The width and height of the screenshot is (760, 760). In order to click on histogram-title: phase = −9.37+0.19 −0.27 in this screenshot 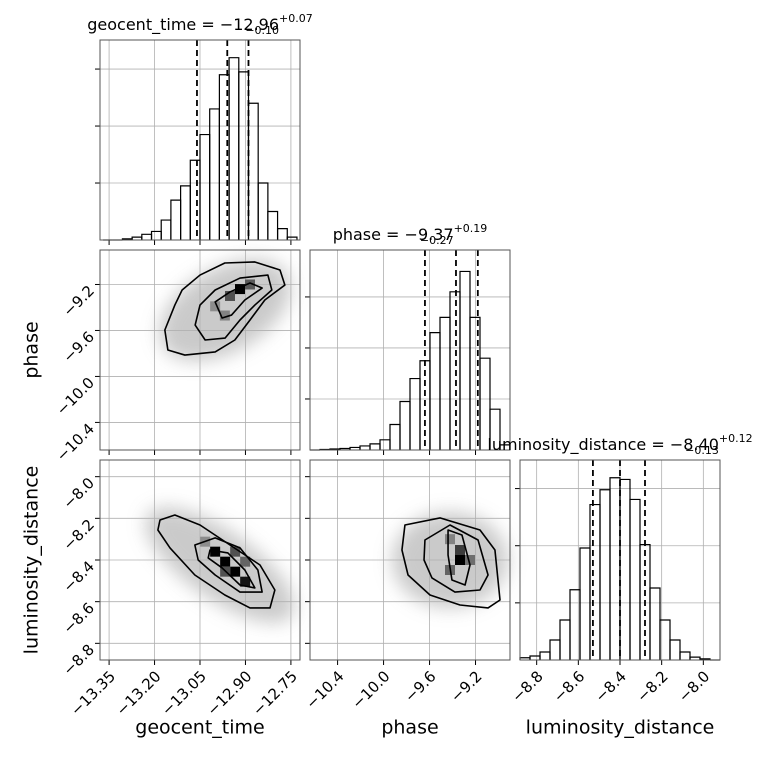, I will do `click(410, 234)`.